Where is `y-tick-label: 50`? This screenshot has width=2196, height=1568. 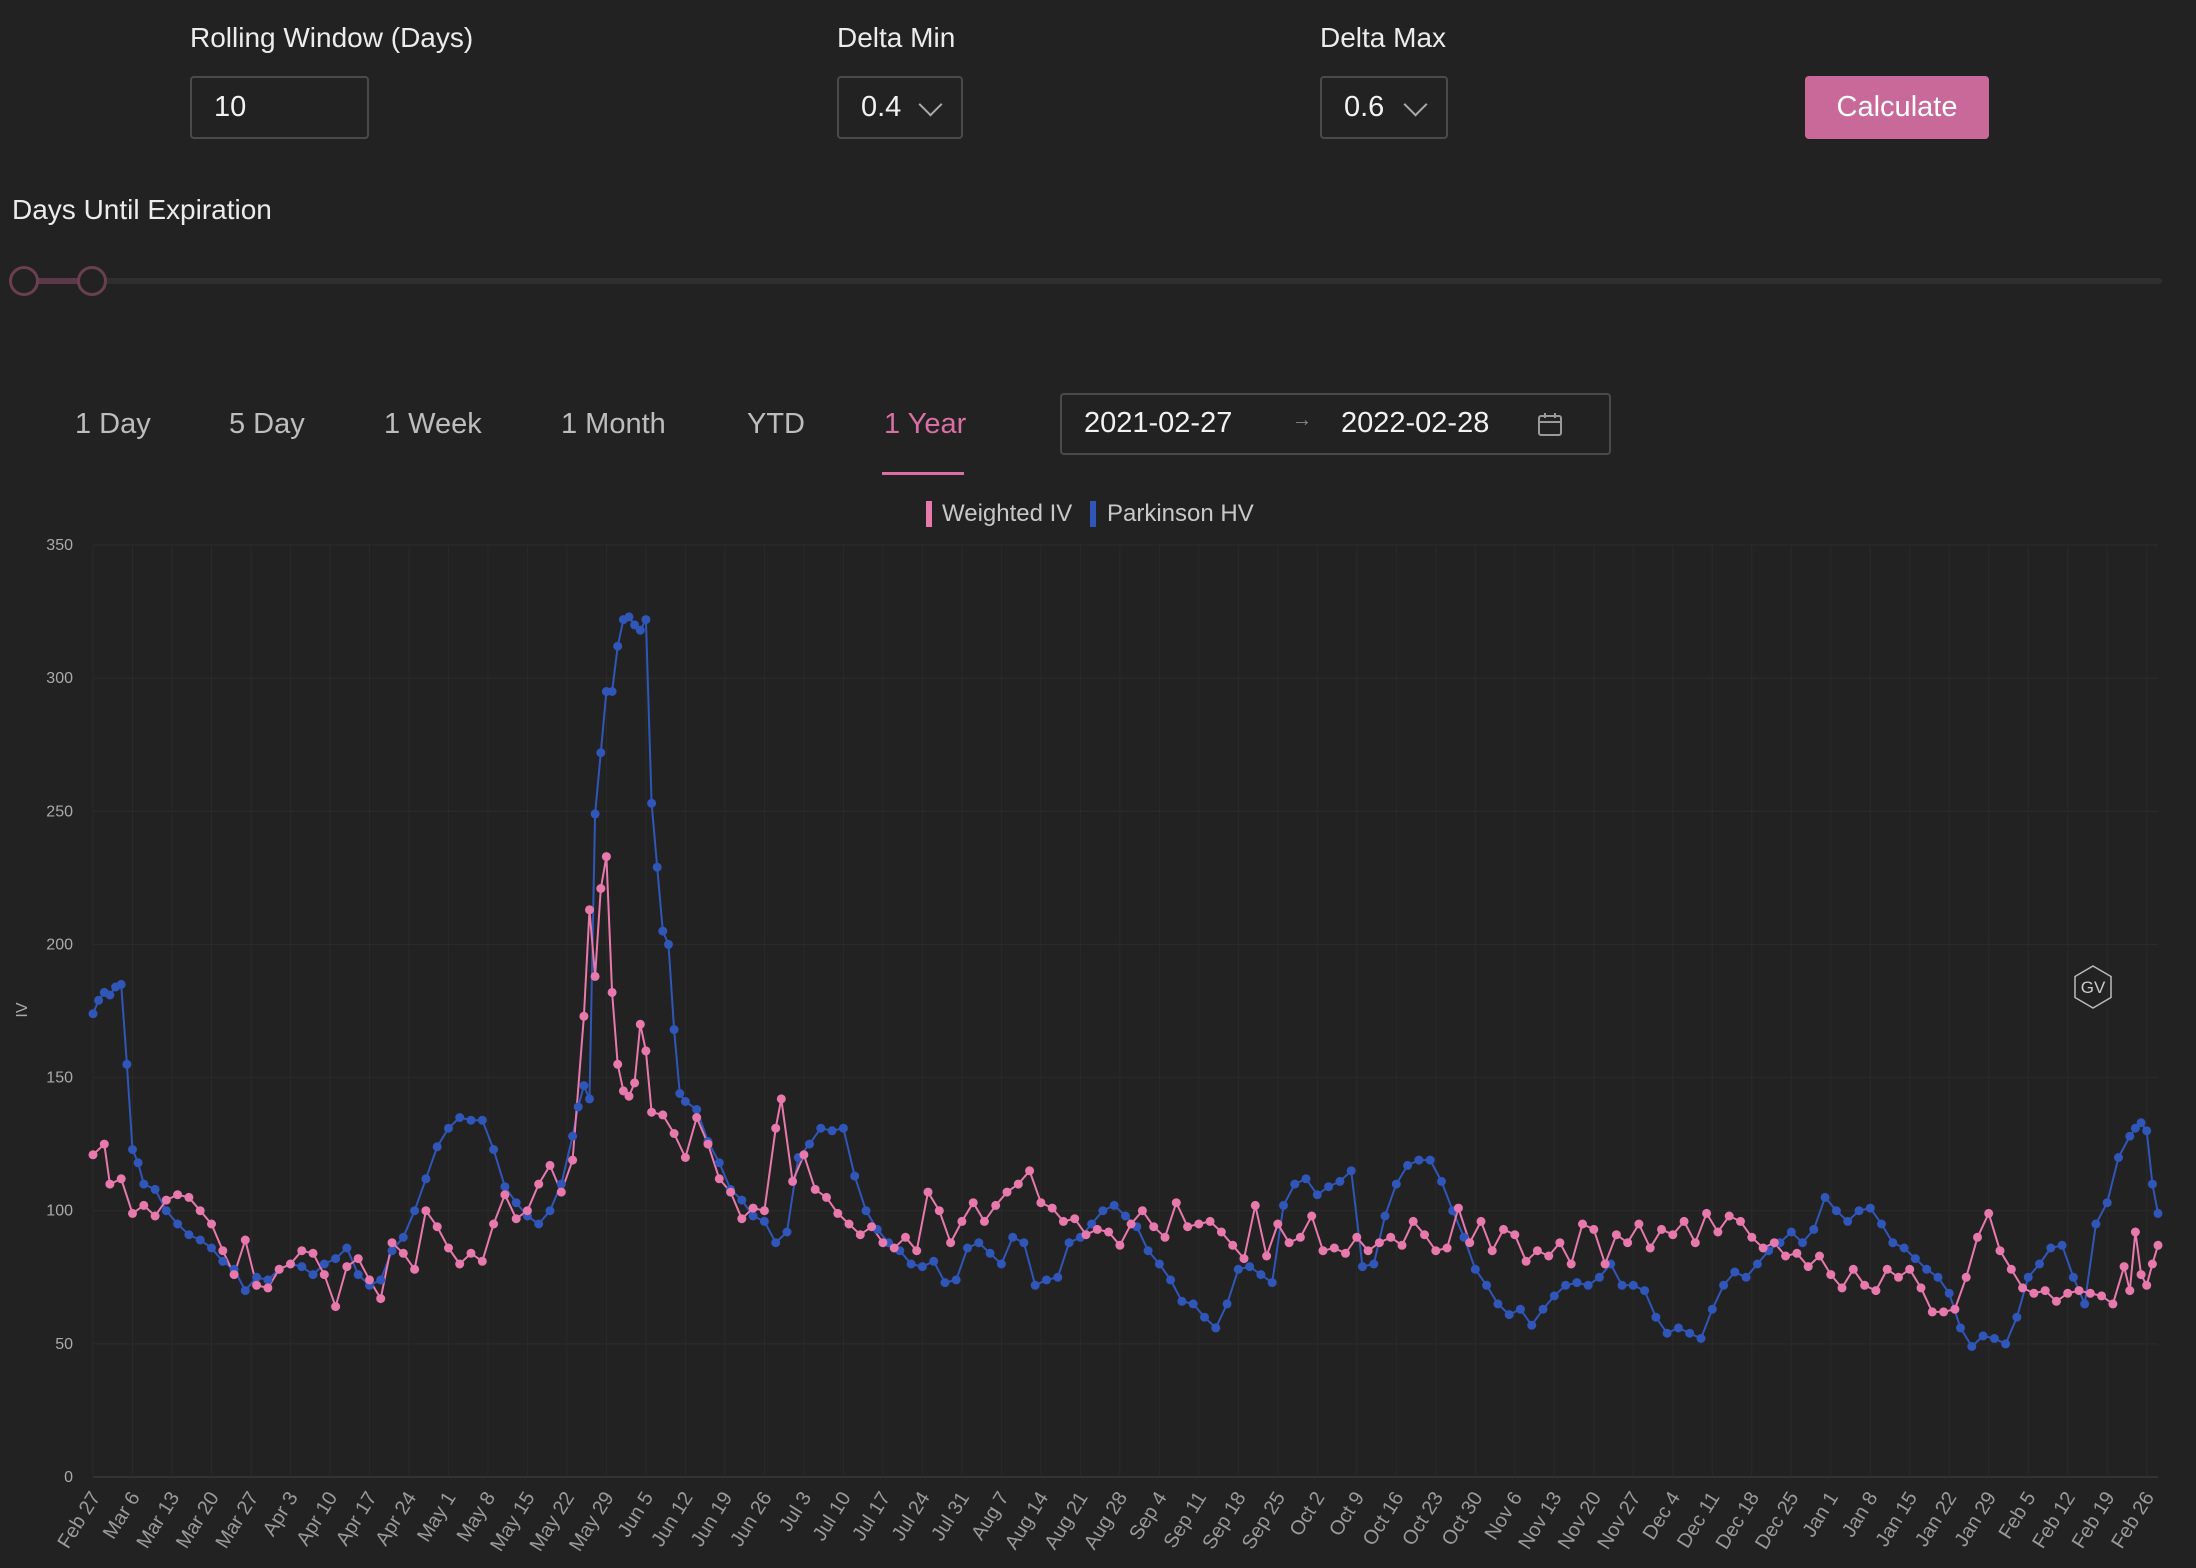
y-tick-label: 50 is located at coordinates (64, 1344).